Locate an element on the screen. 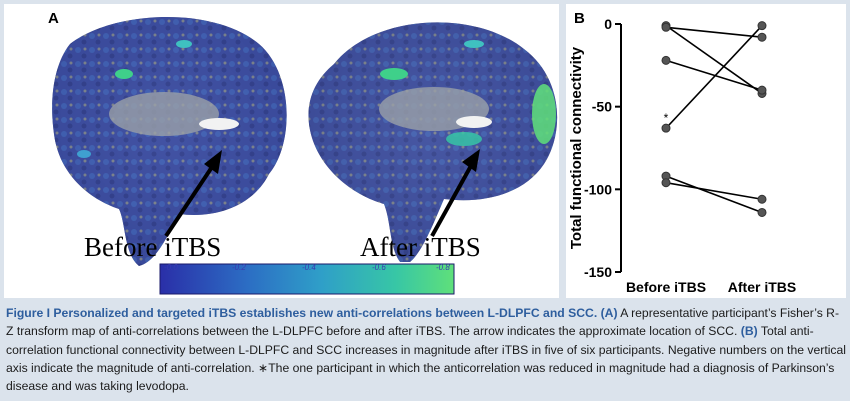  y-axis-label: Total functional connectivity is located at coordinates (576, 147).